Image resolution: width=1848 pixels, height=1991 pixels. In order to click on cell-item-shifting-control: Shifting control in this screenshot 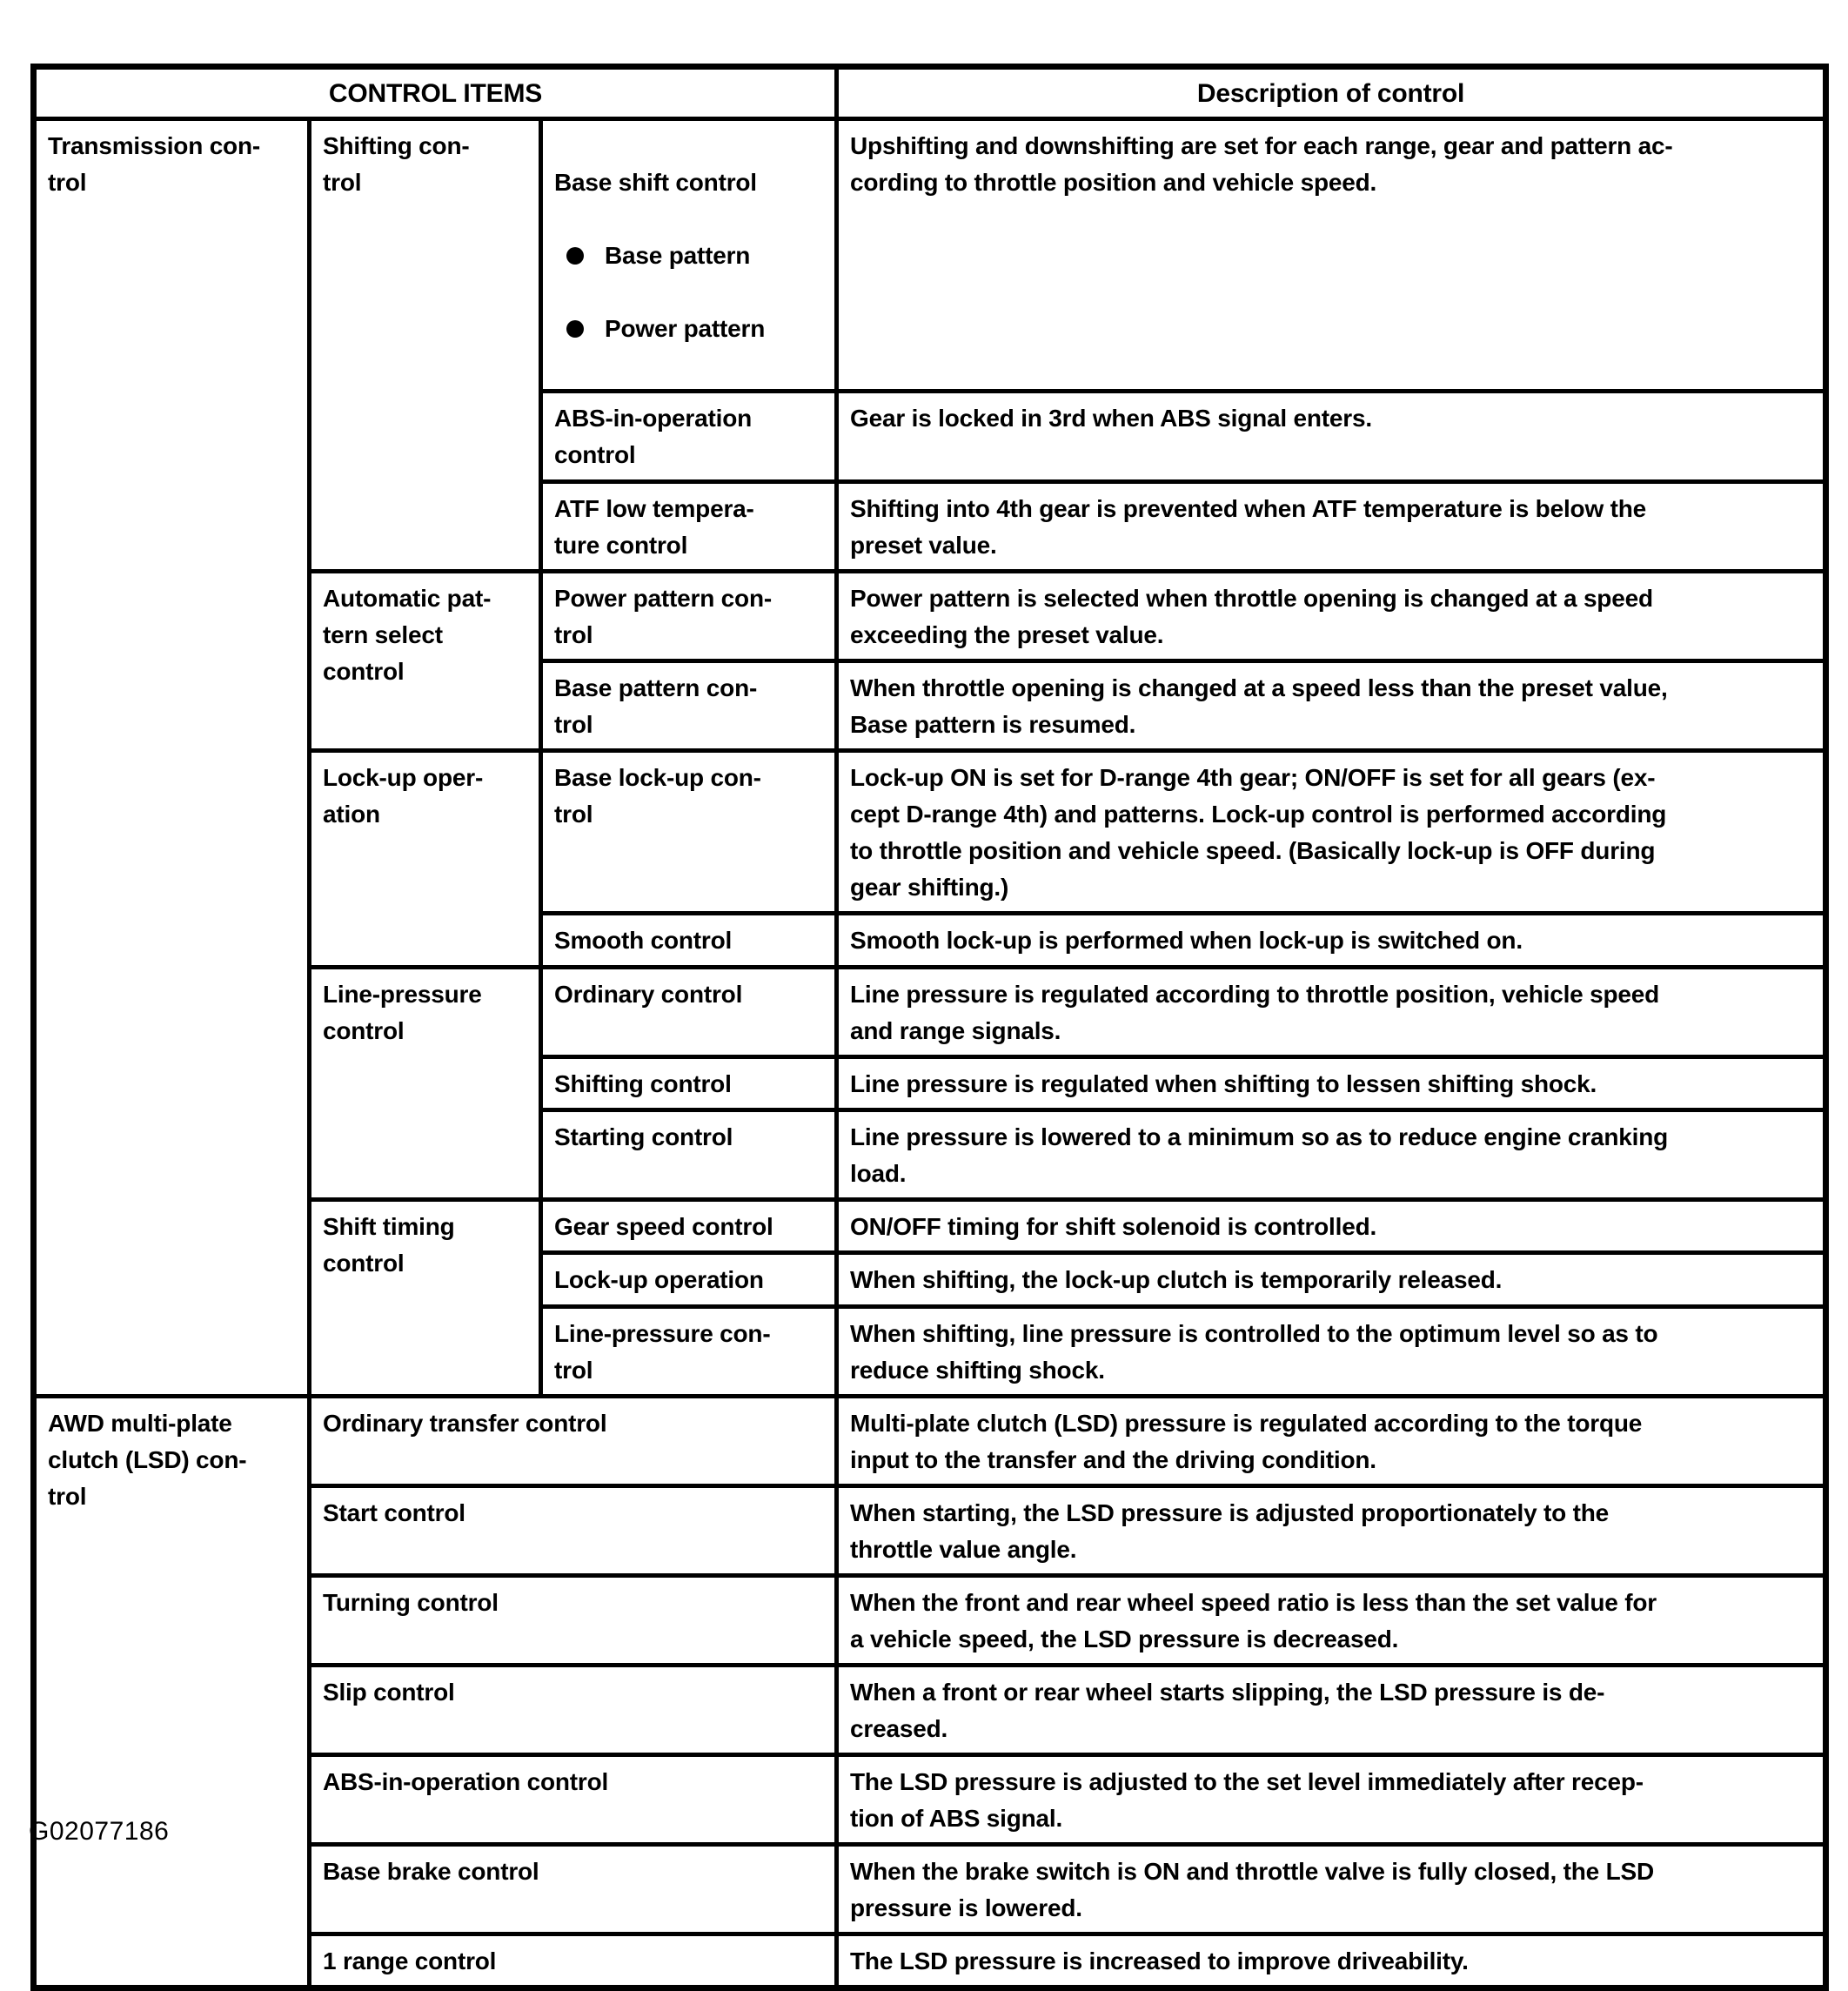, I will do `click(689, 1083)`.